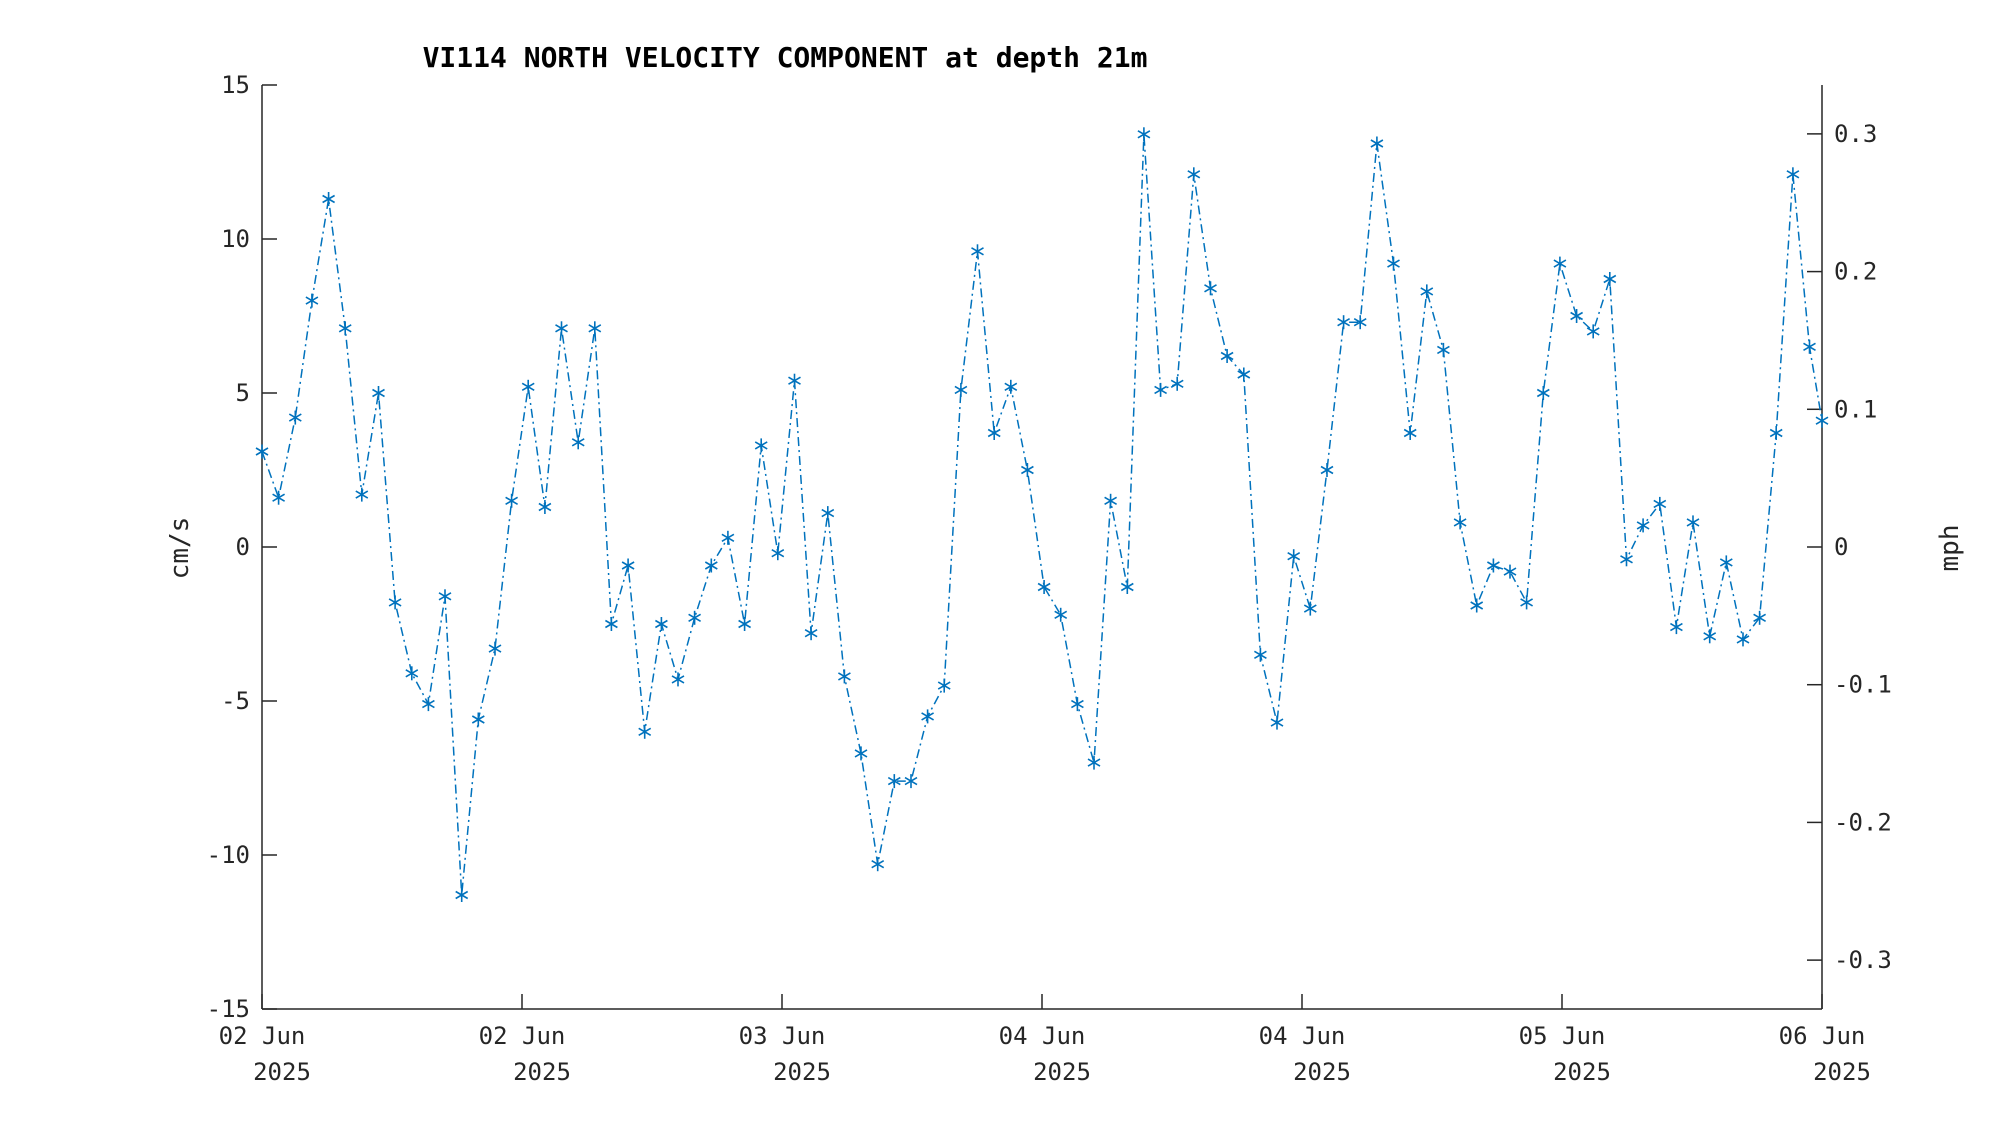 This screenshot has height=1125, width=2000. I want to click on y-tick-label-left: 0, so click(243, 547).